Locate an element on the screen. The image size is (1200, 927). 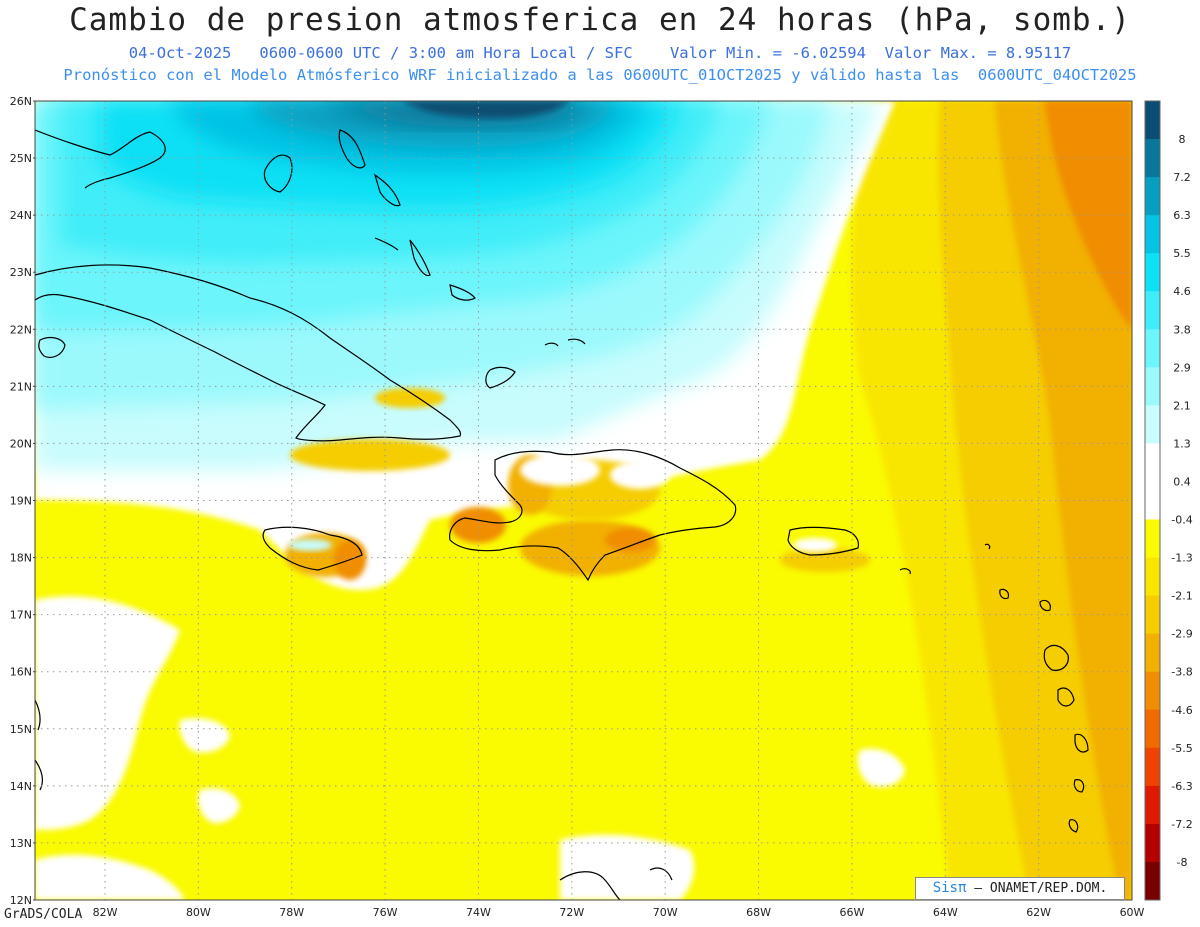
colorbar-label: -3.8 is located at coordinates (1181, 672).